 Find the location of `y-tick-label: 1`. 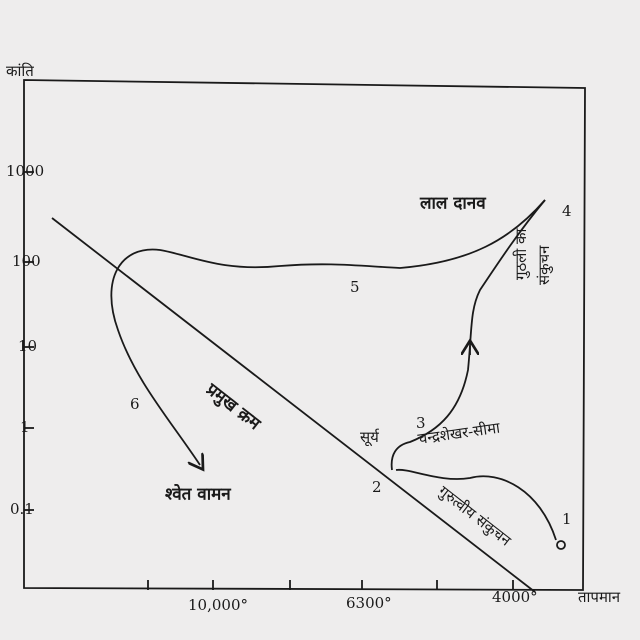

y-tick-label: 1 is located at coordinates (25, 427).